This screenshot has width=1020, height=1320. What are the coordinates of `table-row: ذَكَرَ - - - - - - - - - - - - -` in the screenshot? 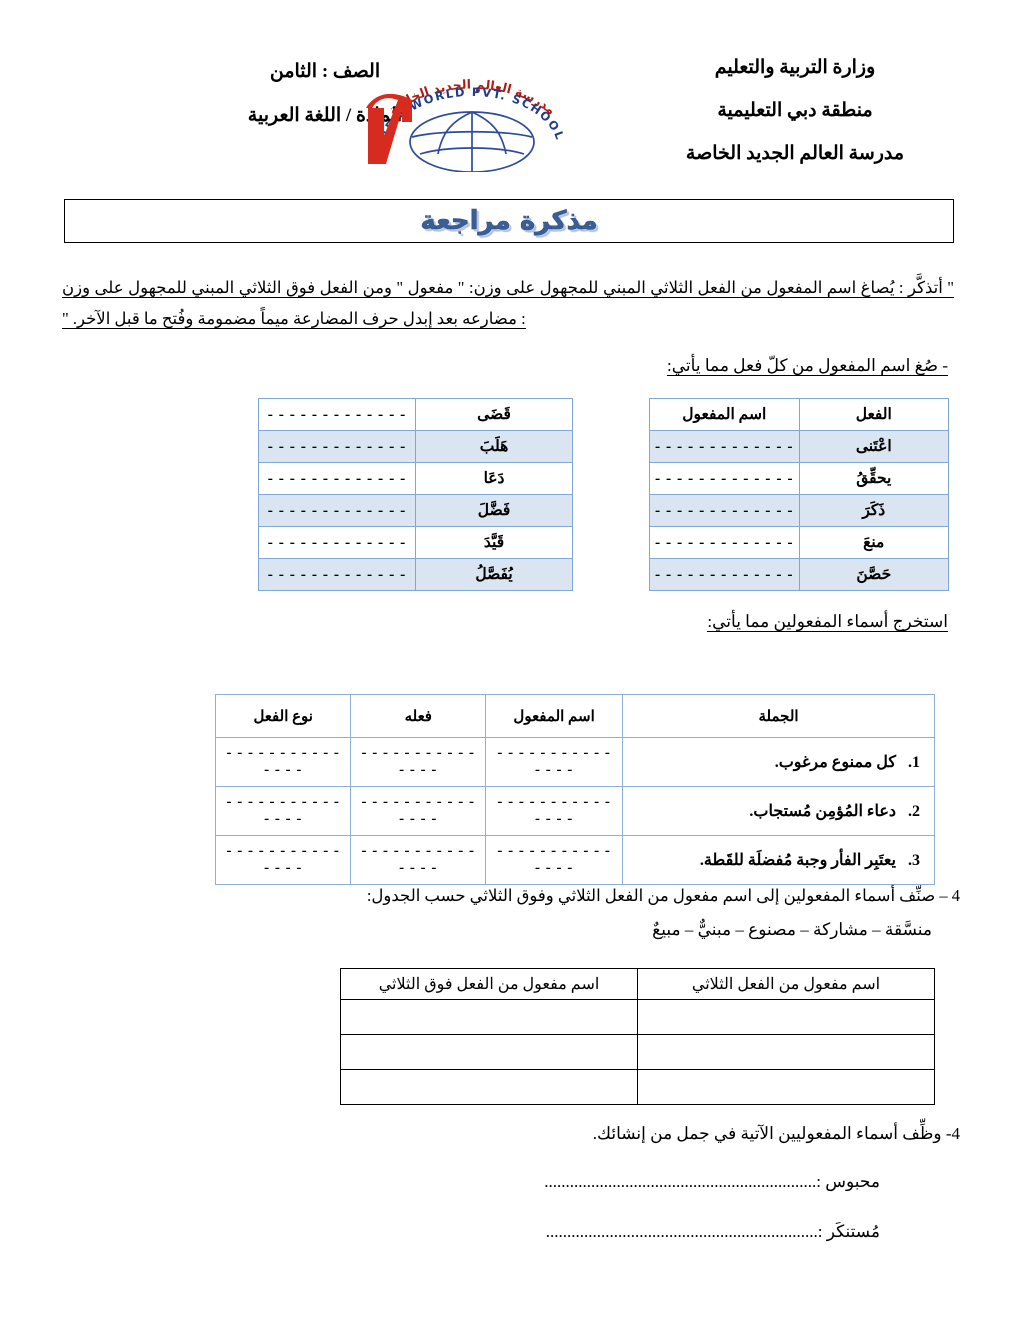 It's located at (799, 510).